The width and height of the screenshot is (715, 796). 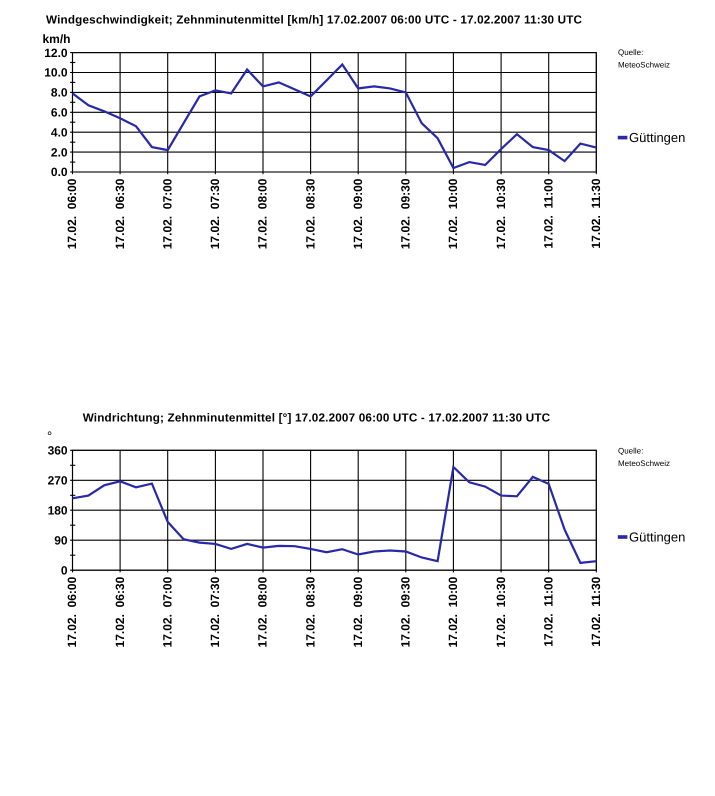 What do you see at coordinates (59, 172) in the screenshot?
I see `svg-text: 0.0` at bounding box center [59, 172].